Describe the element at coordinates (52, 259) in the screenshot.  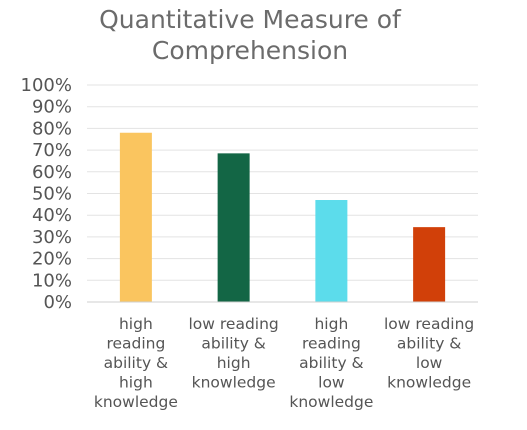
I see `y-tick-label: 20%` at that location.